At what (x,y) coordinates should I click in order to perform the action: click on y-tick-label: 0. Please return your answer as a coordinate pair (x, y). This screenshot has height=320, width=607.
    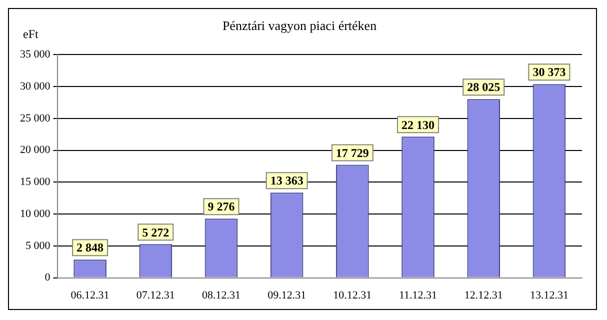
    Looking at the image, I should click on (47, 278).